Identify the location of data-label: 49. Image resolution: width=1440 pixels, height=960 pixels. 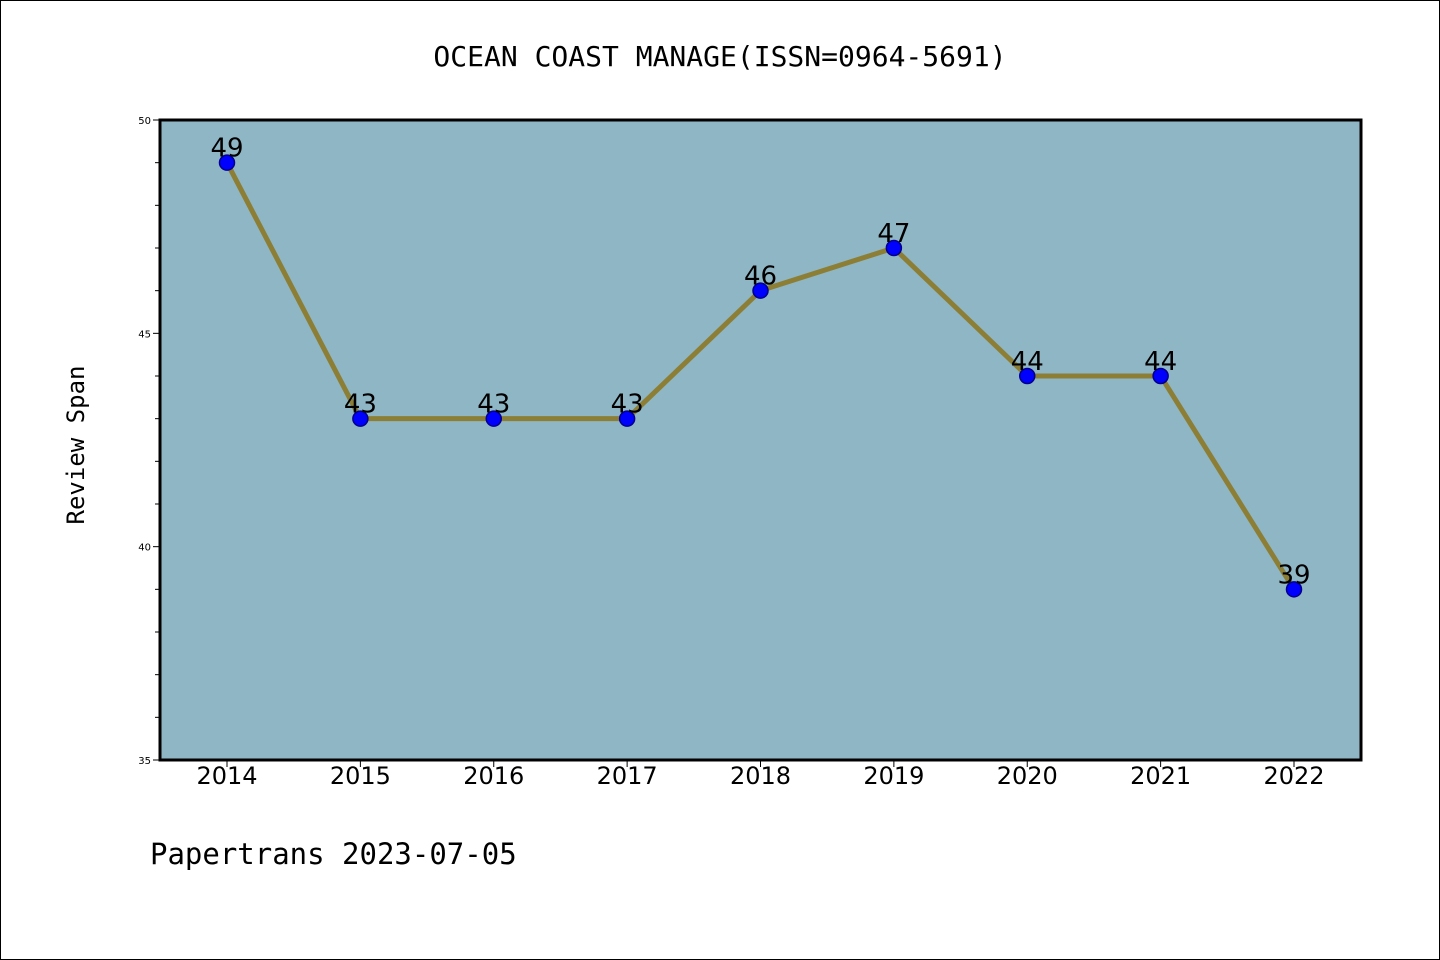
(226, 149).